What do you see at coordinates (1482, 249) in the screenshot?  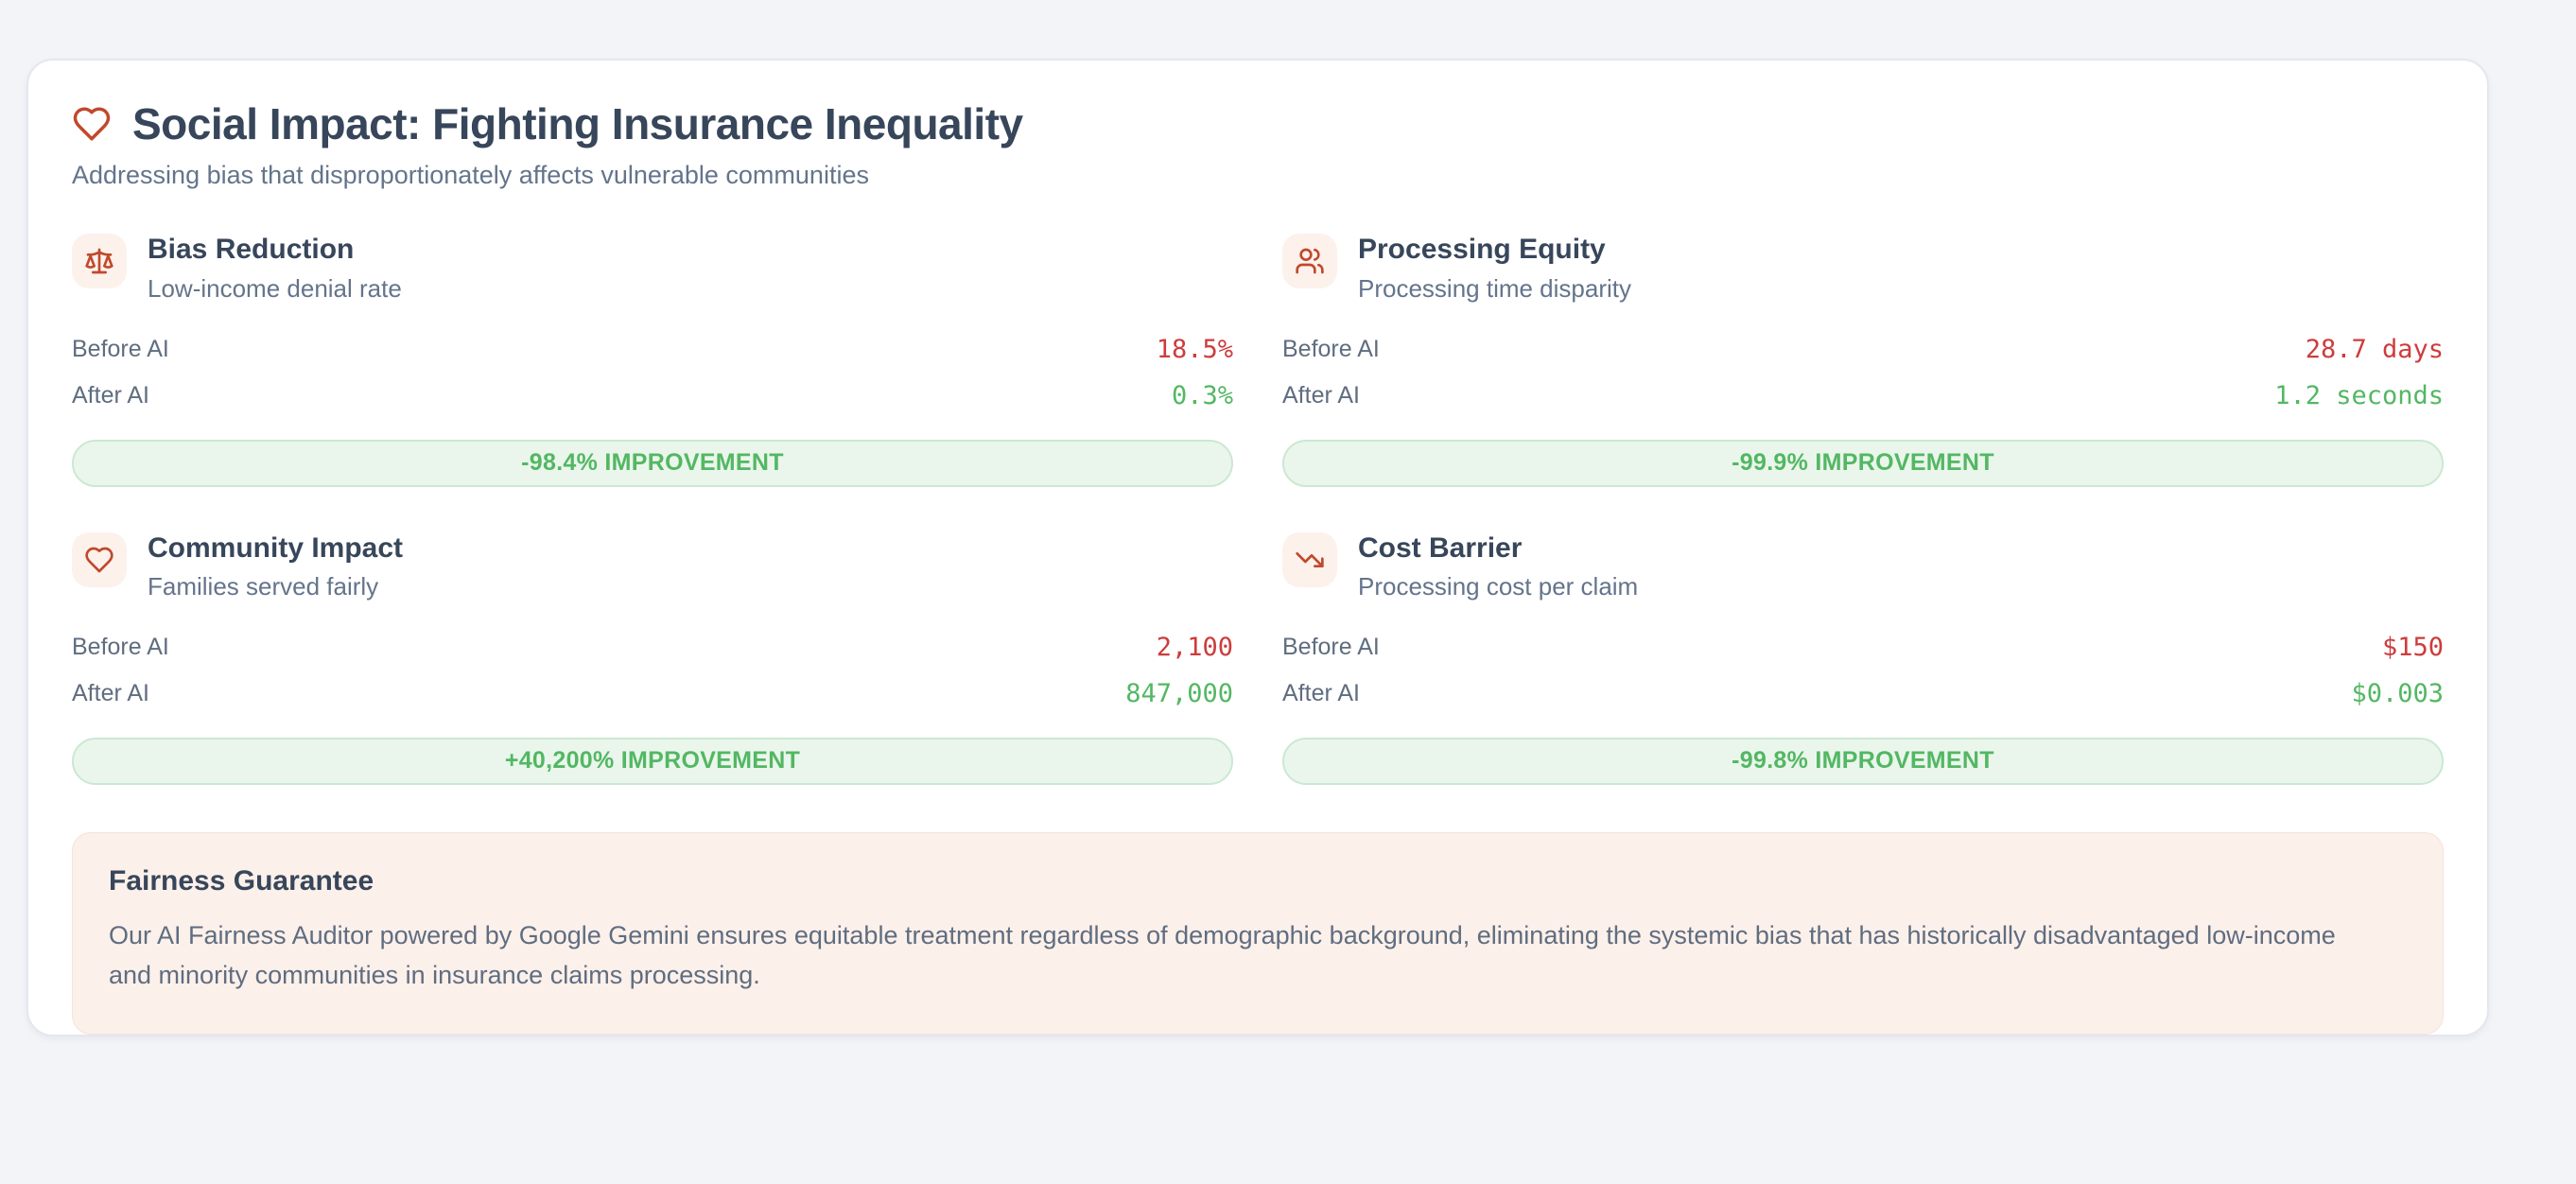 I see `metric-title: Processing Equity` at bounding box center [1482, 249].